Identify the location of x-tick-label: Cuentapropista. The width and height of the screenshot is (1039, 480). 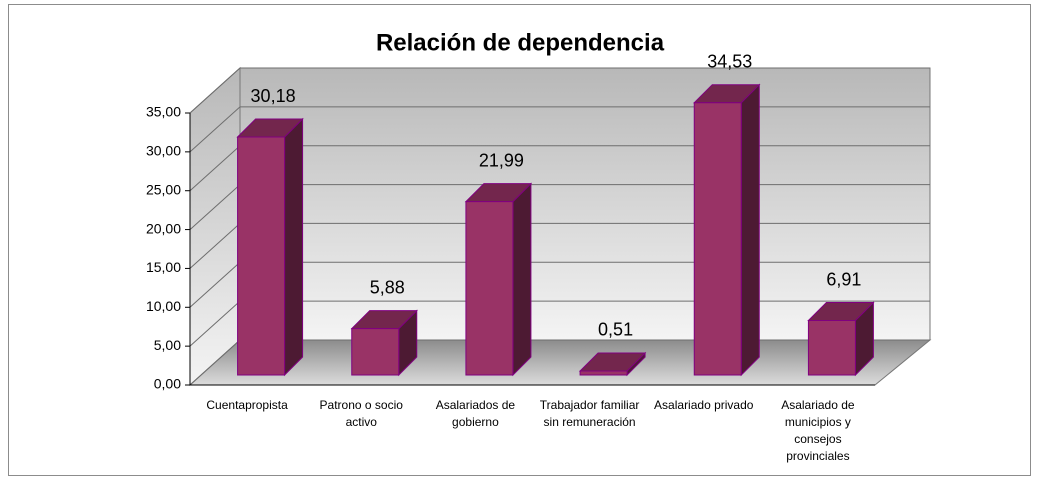
(247, 405).